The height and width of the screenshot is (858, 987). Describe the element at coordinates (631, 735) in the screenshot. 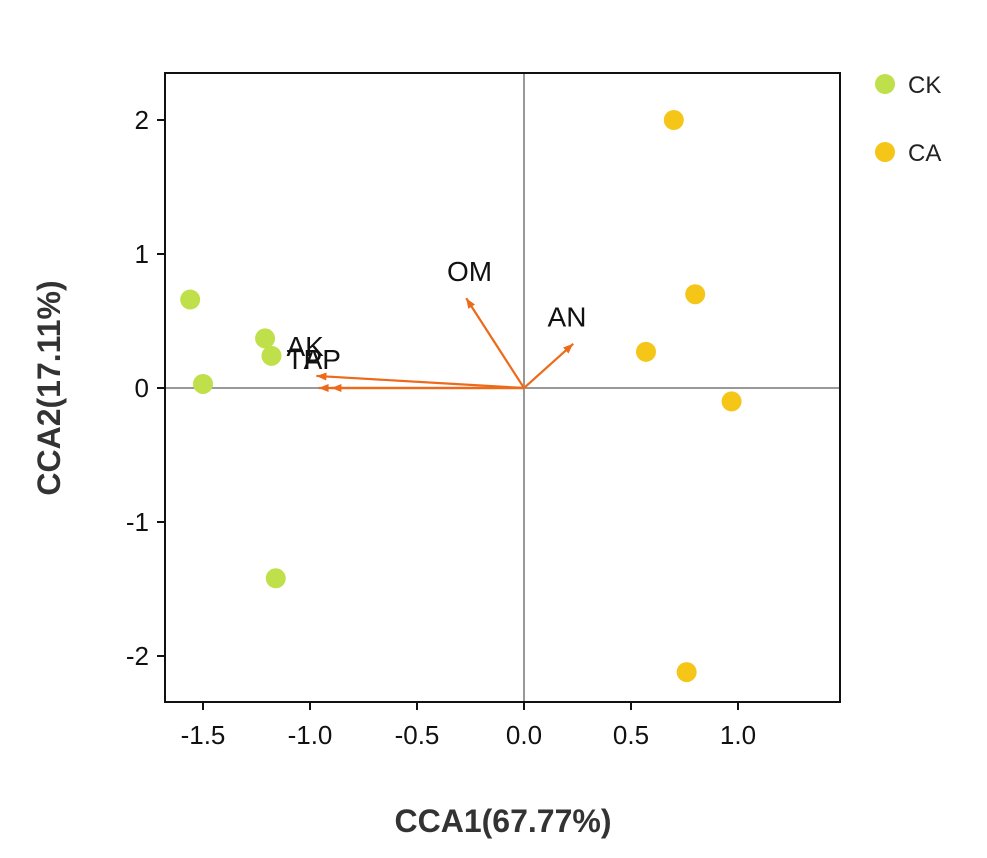

I see `x-tick-label: 0.5` at that location.